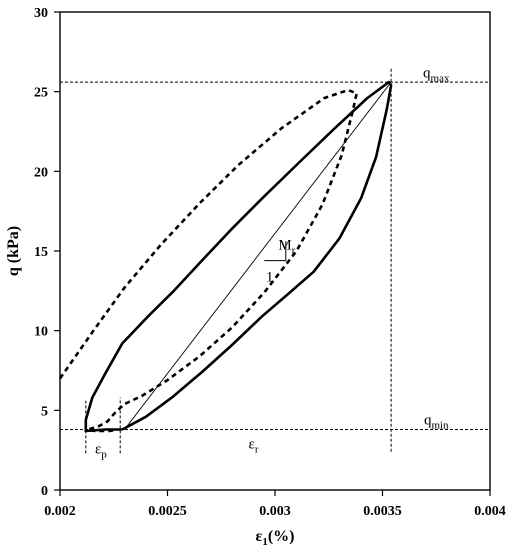 The width and height of the screenshot is (513, 550). I want to click on y-tick-label: 0, so click(44, 491).